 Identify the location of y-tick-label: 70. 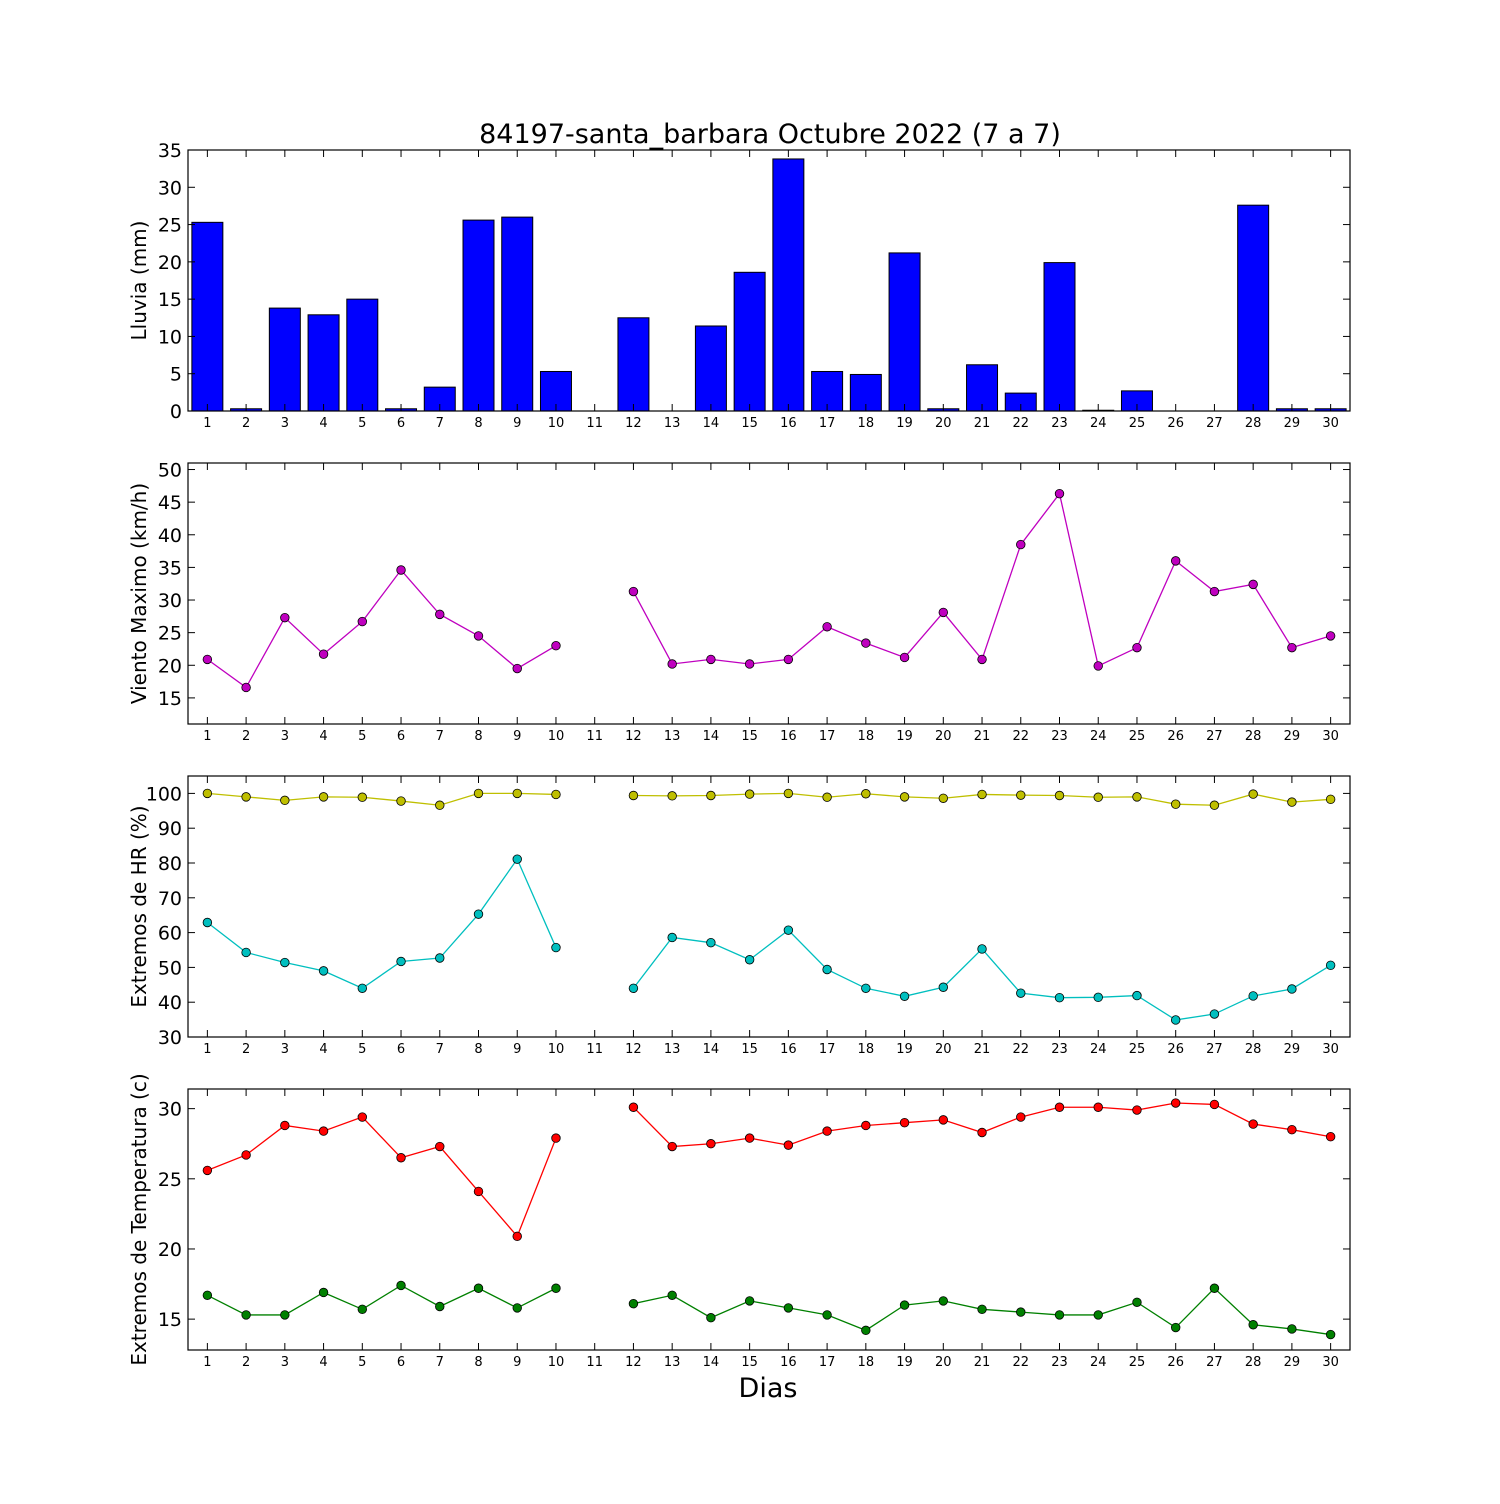
(170, 899).